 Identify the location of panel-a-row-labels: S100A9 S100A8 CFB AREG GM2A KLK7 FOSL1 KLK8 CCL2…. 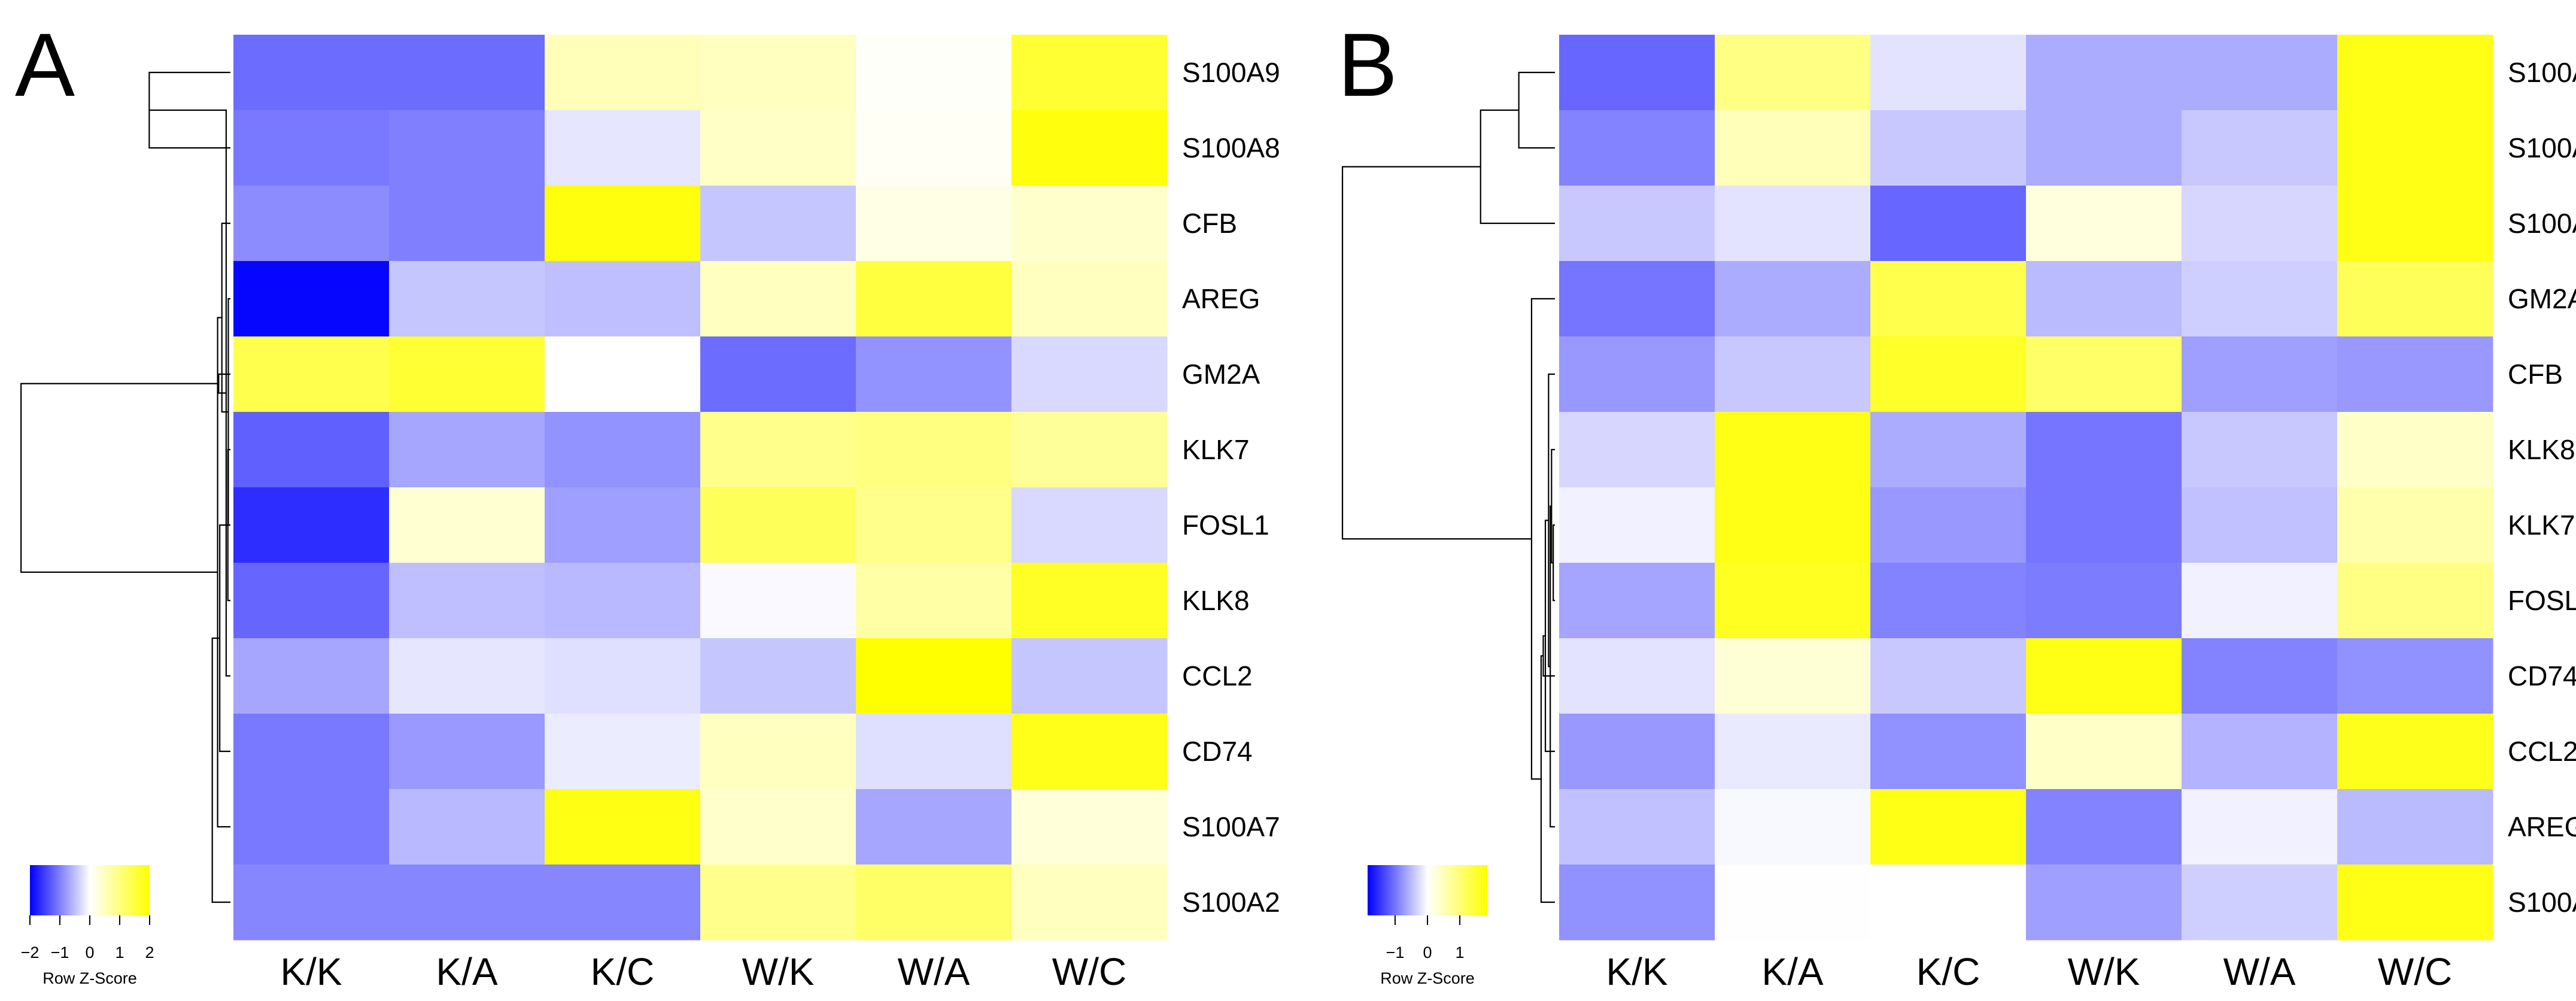
(1231, 488).